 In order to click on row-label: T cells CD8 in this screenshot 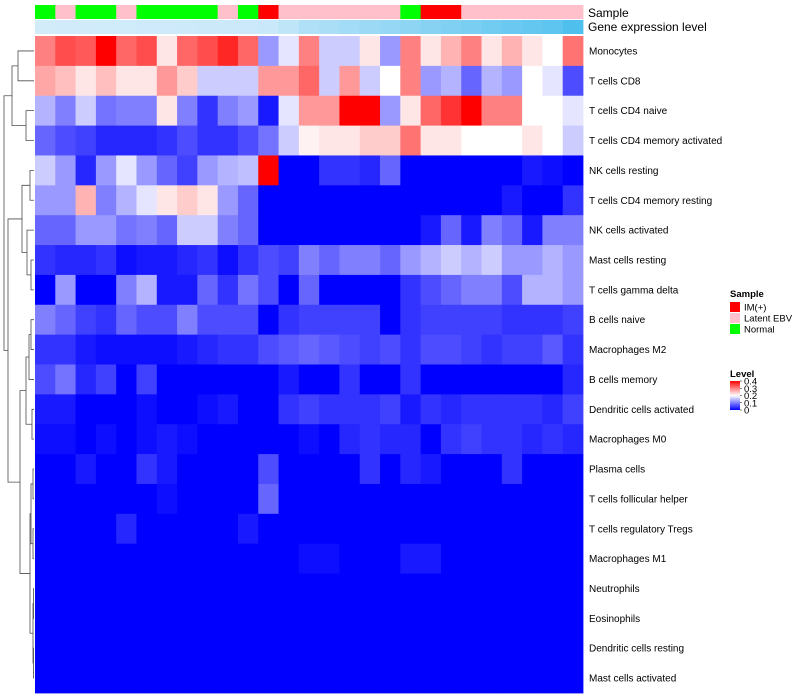, I will do `click(615, 81)`.